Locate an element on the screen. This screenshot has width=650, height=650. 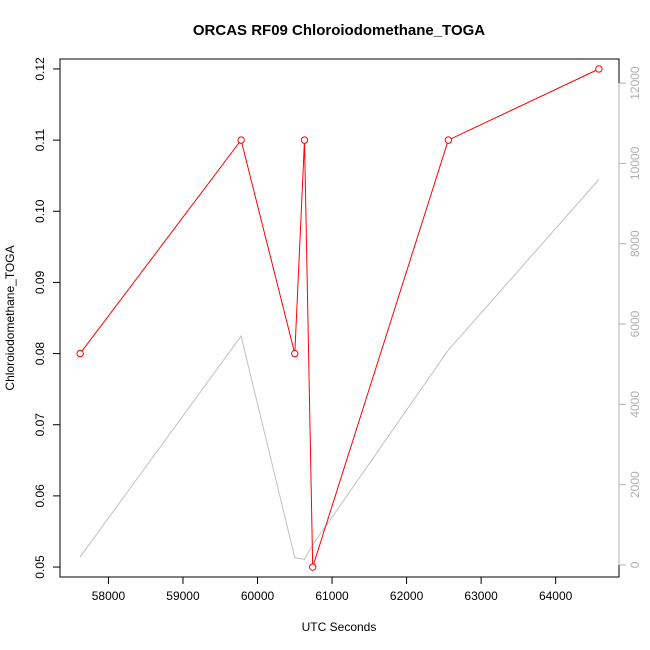
y-axis-label: Chloroiodomethane_TOGA is located at coordinates (10, 317).